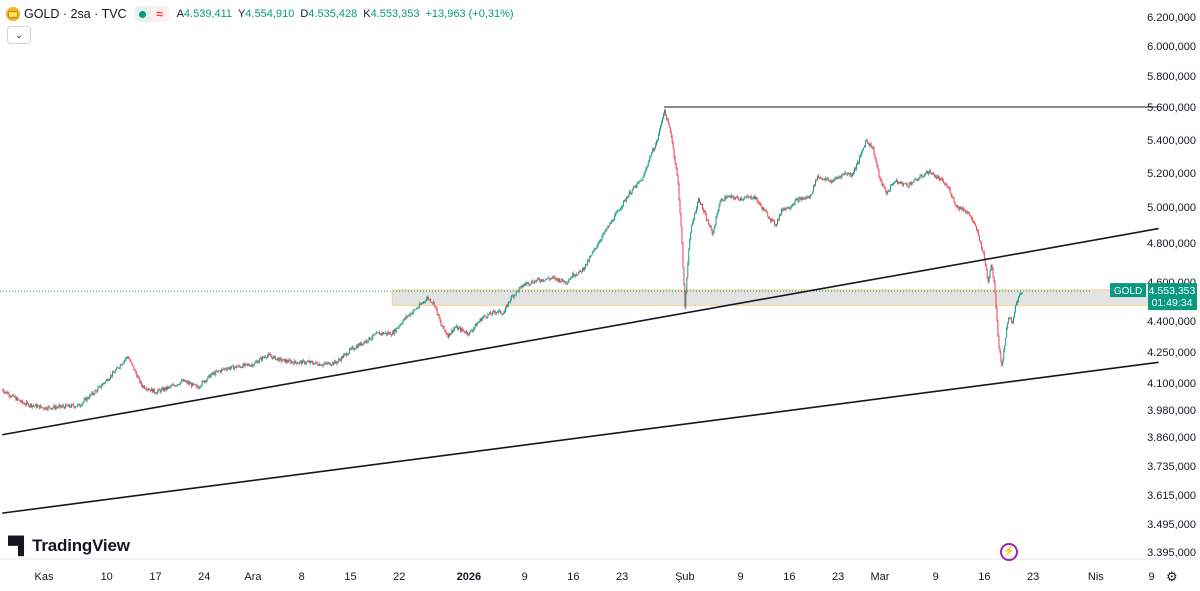  What do you see at coordinates (19, 35) in the screenshot?
I see `collapse-legend-button: ⌄` at bounding box center [19, 35].